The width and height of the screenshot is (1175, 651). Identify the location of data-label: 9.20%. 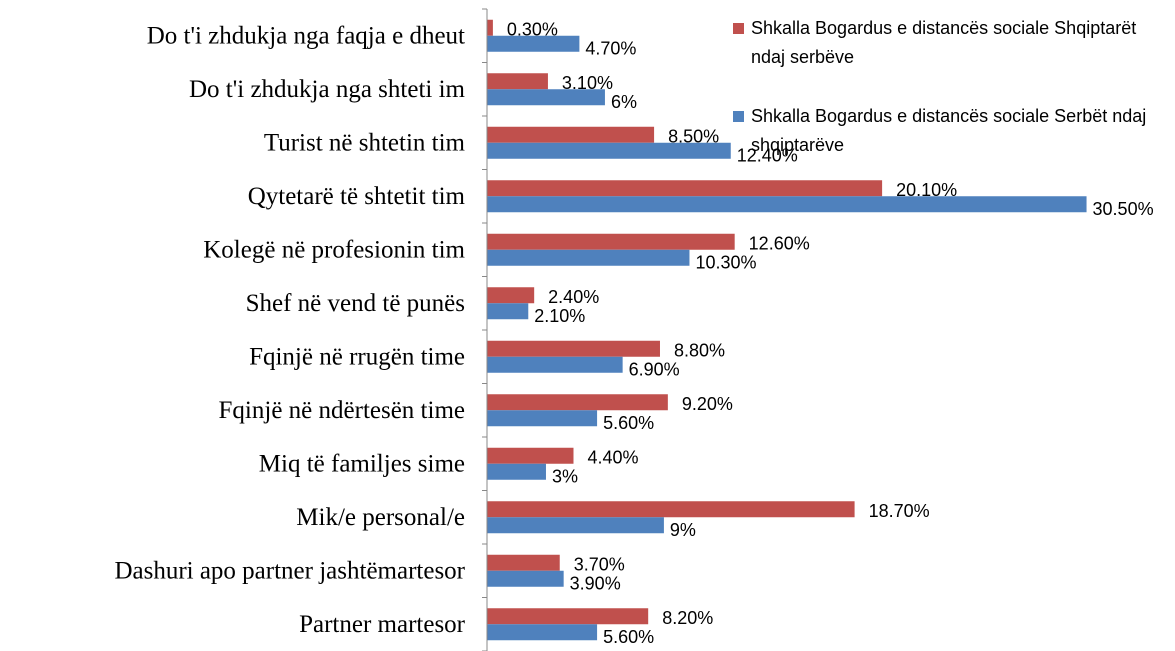
(707, 404).